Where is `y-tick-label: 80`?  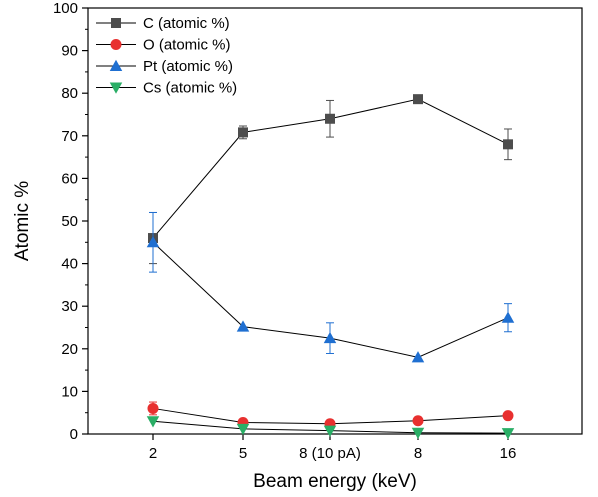
y-tick-label: 80 is located at coordinates (69, 93).